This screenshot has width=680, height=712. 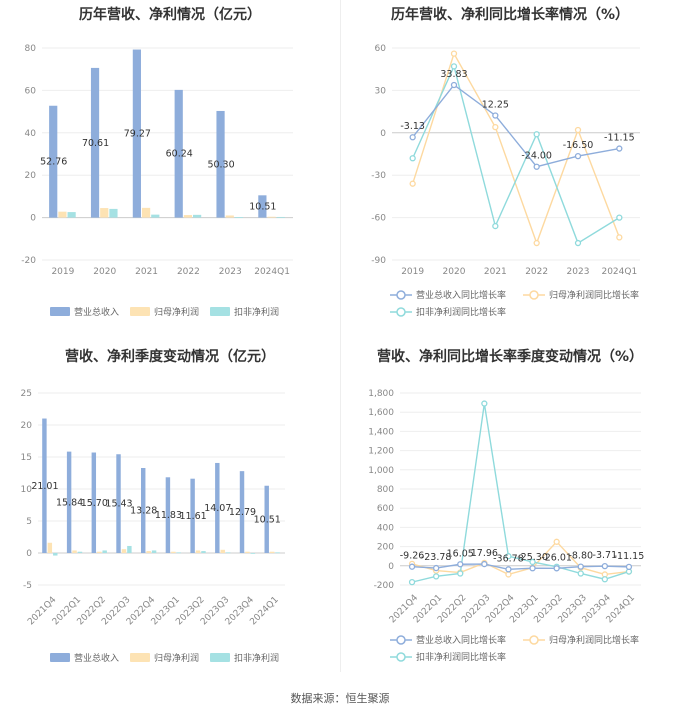 I want to click on data-label: 52.76, so click(x=53, y=162).